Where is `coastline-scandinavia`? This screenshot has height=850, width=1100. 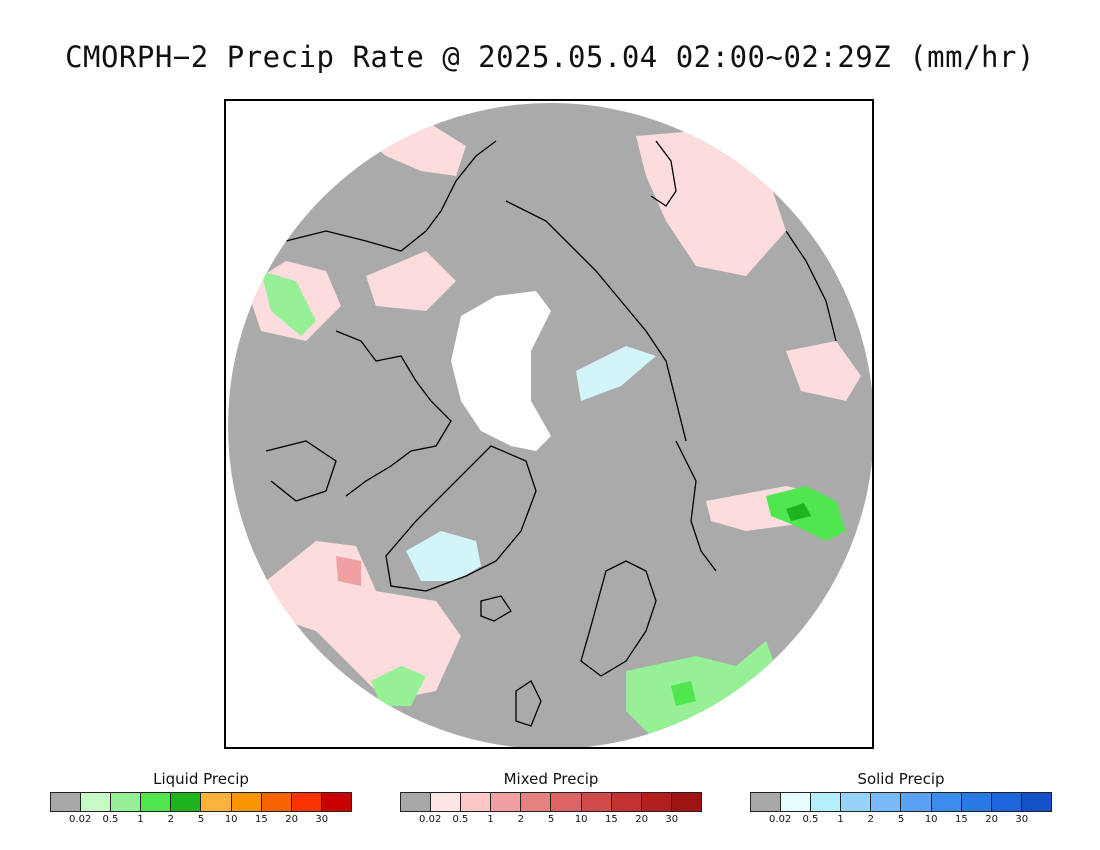 coastline-scandinavia is located at coordinates (618, 618).